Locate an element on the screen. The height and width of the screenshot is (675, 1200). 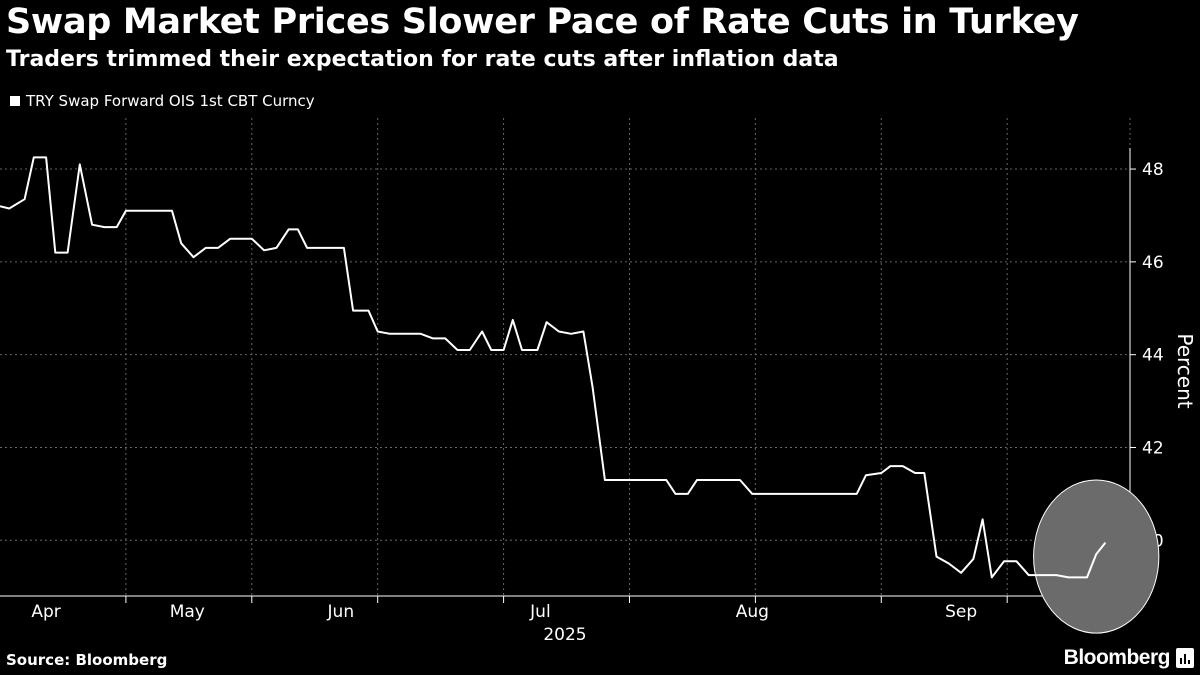
x-tick-label: Aug is located at coordinates (752, 612).